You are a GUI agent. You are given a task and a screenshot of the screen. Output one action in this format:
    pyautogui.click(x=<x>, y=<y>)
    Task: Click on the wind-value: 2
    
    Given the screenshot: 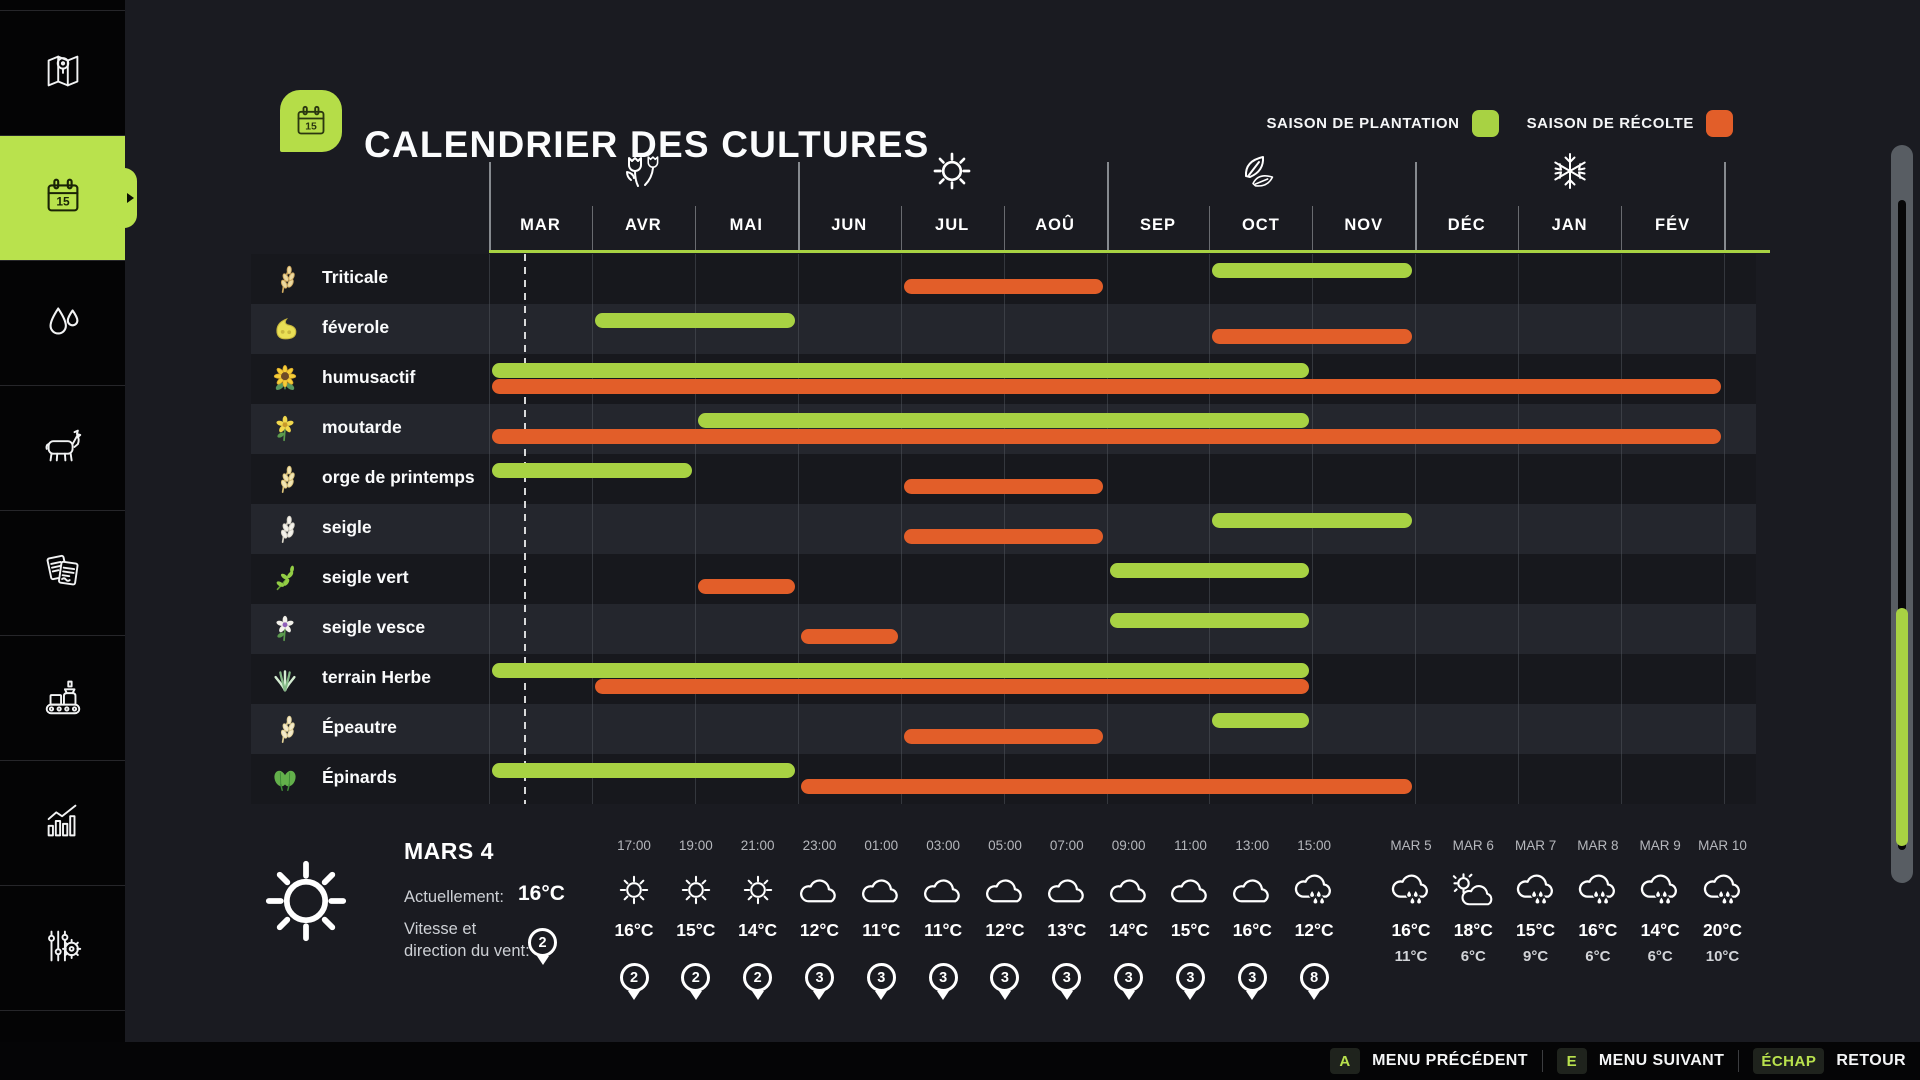 What is the action you would take?
    pyautogui.click(x=695, y=977)
    